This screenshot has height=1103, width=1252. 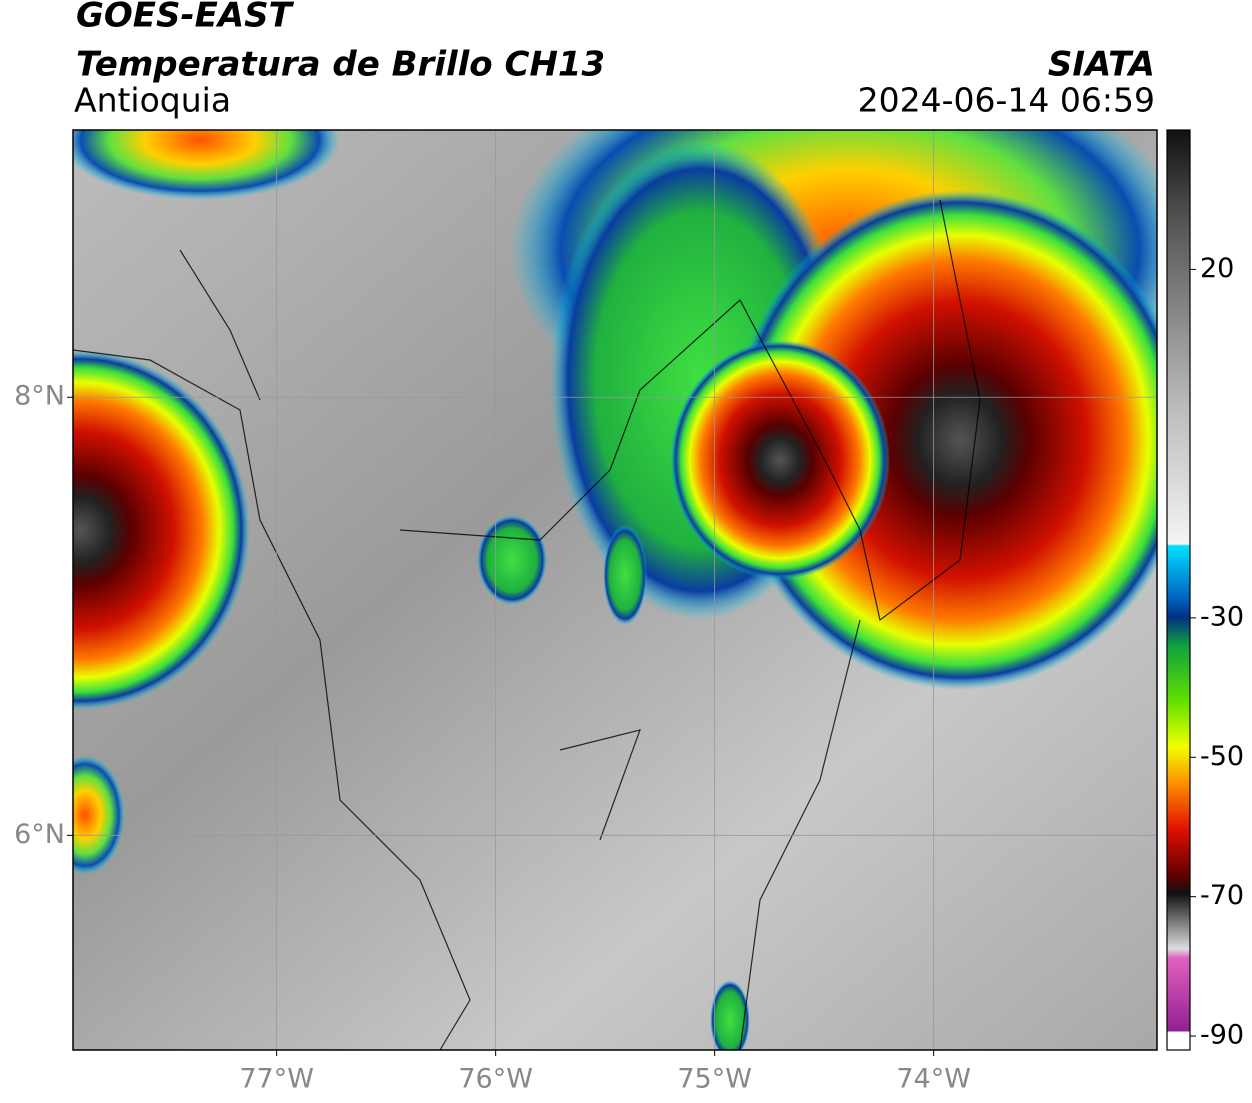 I want to click on x-tick-label: 76°W, so click(x=495, y=1079).